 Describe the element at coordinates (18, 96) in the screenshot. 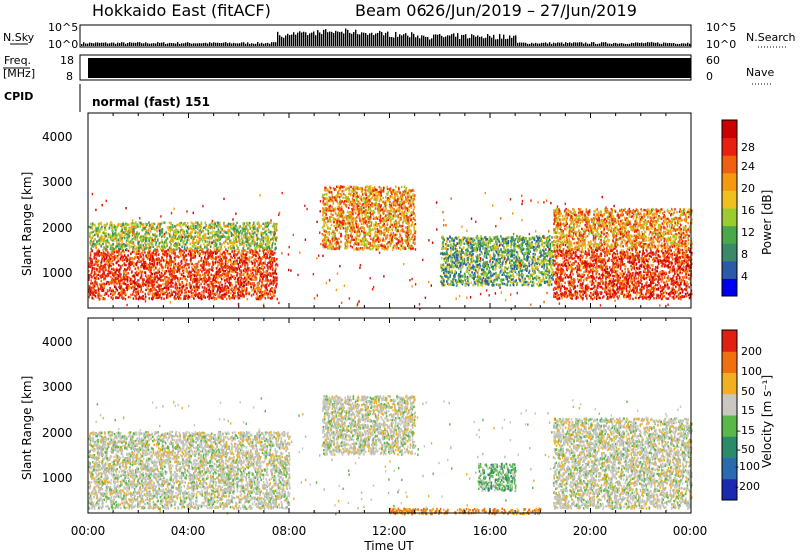

I see `cpid-label: CPID` at that location.